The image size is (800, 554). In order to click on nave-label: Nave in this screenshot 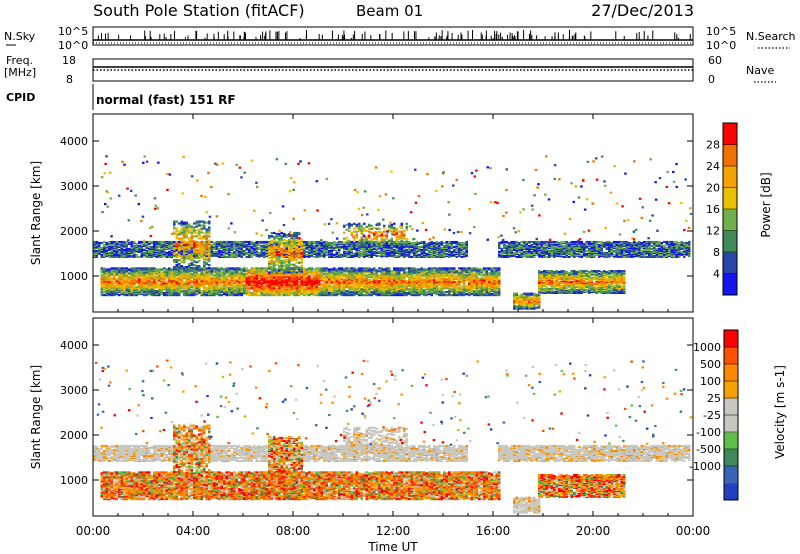, I will do `click(760, 70)`.